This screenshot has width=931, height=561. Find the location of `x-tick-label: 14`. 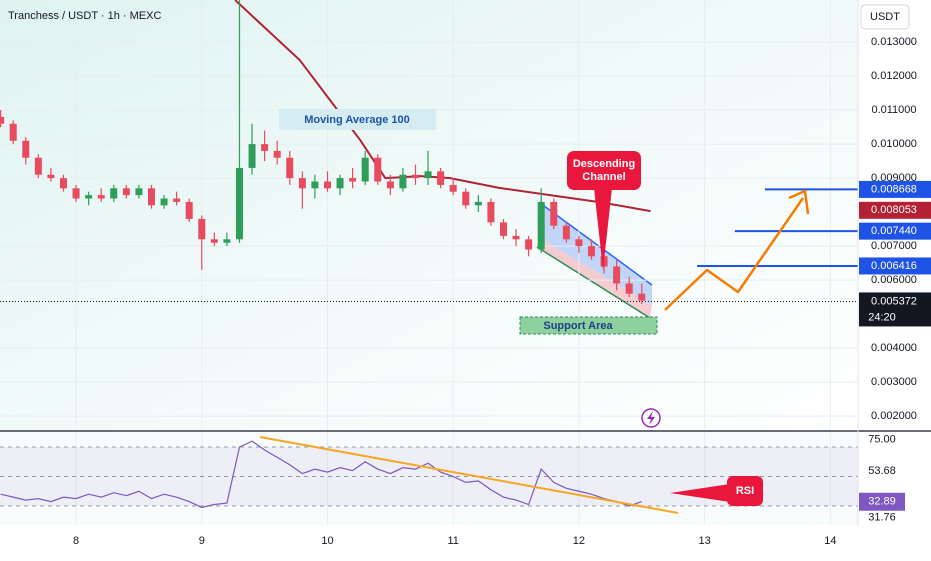

x-tick-label: 14 is located at coordinates (830, 541).